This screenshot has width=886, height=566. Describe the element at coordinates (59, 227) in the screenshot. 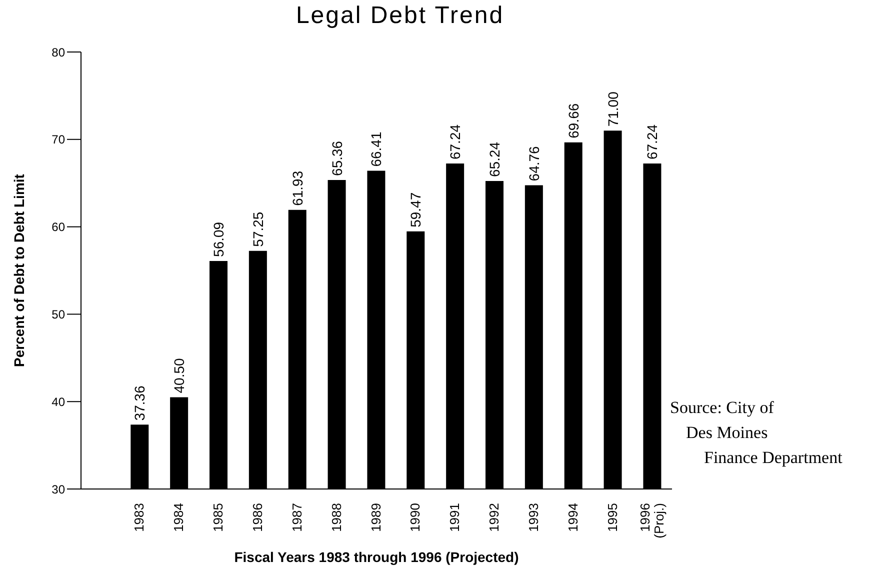

I see `y-tick-label: 60` at that location.